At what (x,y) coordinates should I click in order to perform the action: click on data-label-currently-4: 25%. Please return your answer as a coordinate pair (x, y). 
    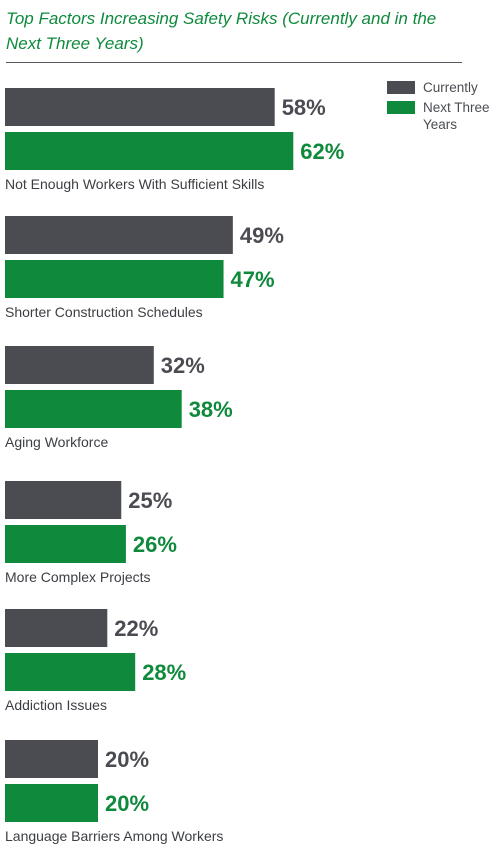
    Looking at the image, I should click on (150, 500).